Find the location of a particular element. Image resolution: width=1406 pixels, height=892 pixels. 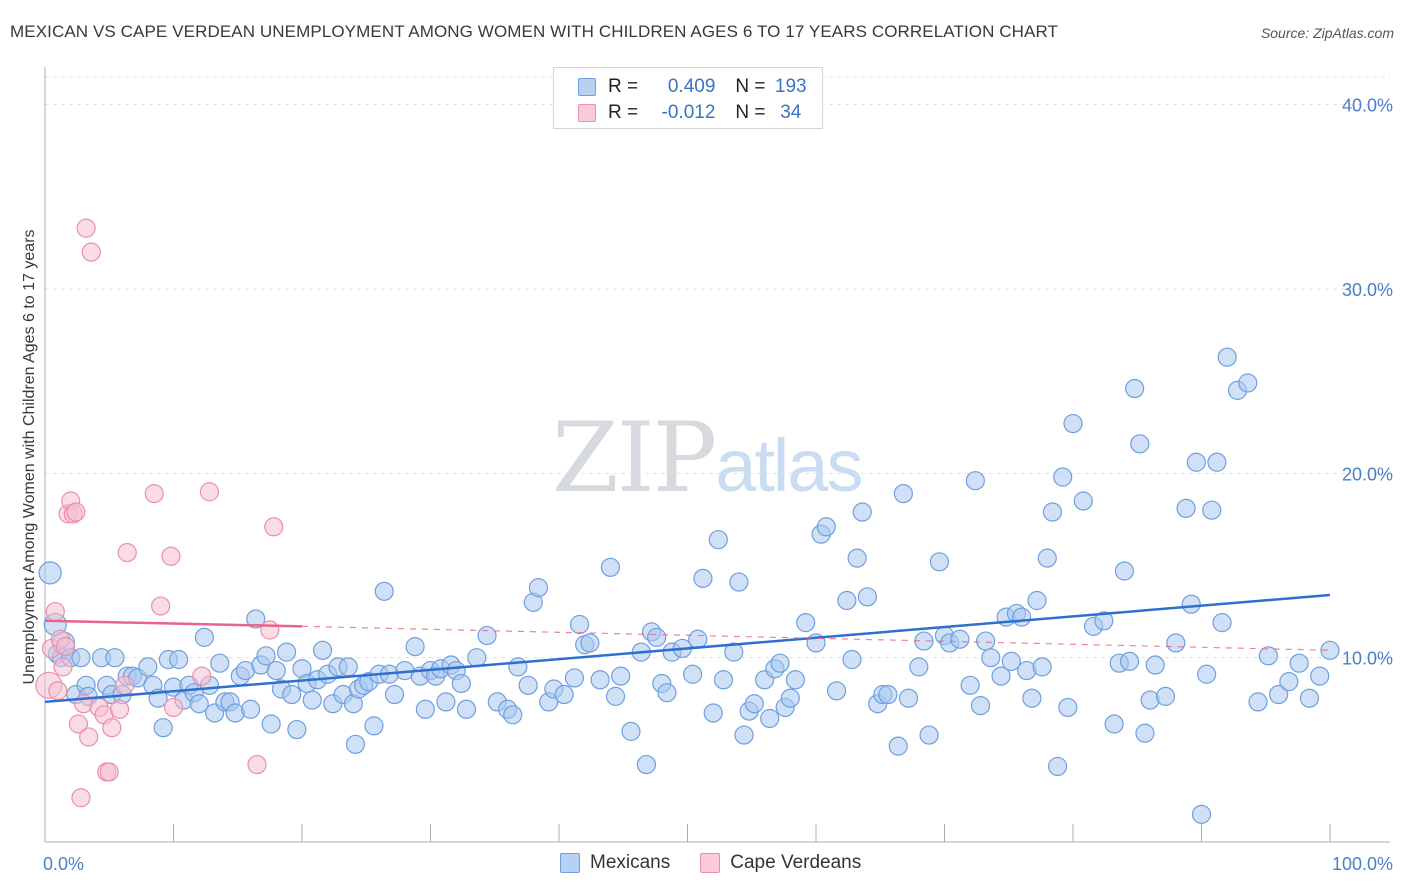

x-tick-label: 100.0% is located at coordinates (1362, 864).